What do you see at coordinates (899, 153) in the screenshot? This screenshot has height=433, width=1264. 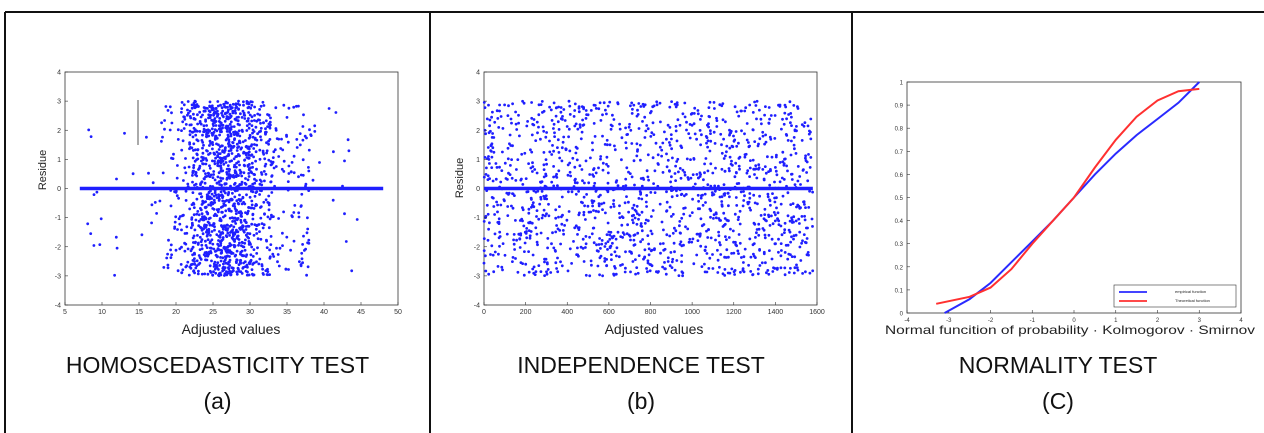 I see `y-tick-label: 0.7` at bounding box center [899, 153].